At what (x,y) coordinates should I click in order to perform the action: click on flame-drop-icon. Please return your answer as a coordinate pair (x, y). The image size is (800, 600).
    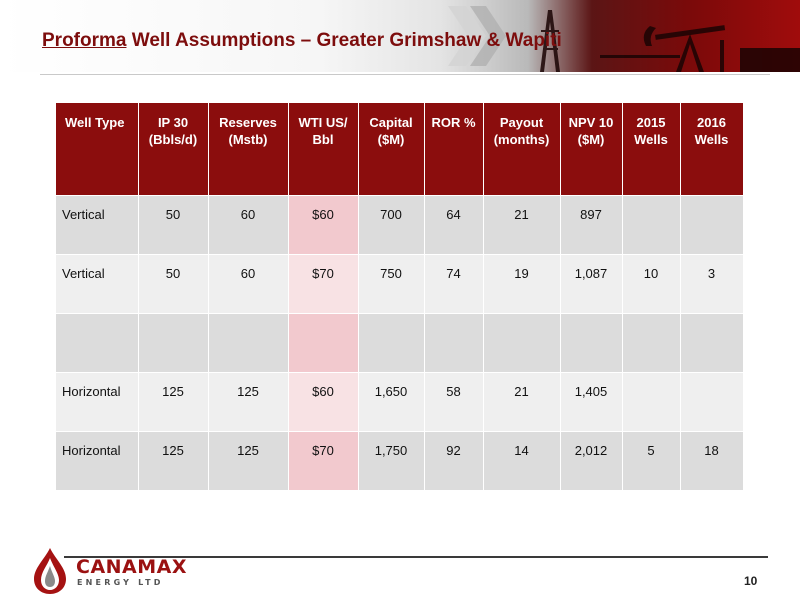
    Looking at the image, I should click on (50, 571).